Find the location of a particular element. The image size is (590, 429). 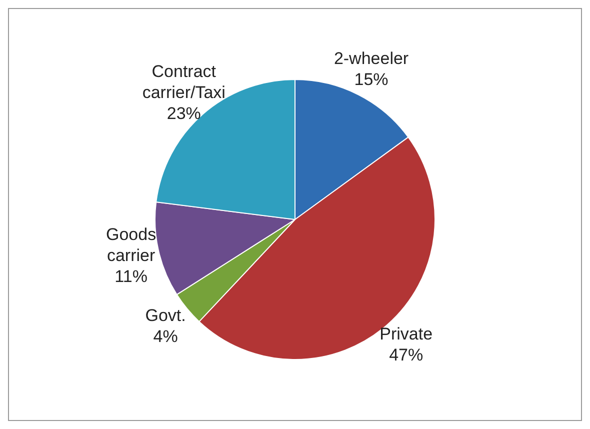

slice-label: Contract carrier/Taxi is located at coordinates (184, 82).